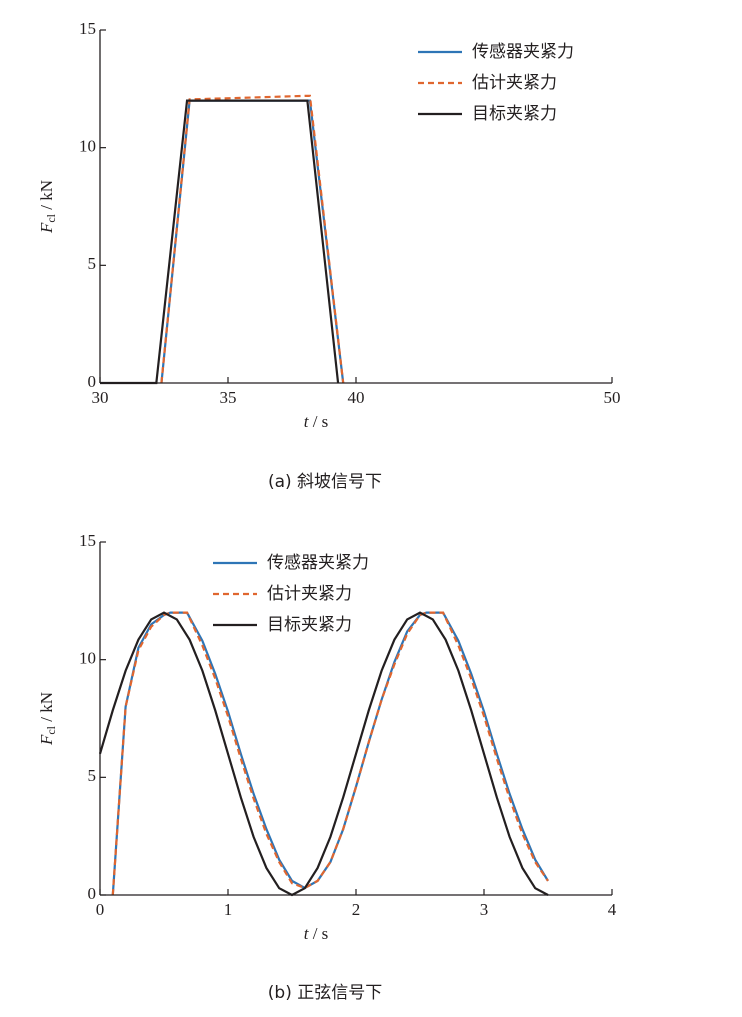  I want to click on x-tick-label: 4, so click(612, 909).